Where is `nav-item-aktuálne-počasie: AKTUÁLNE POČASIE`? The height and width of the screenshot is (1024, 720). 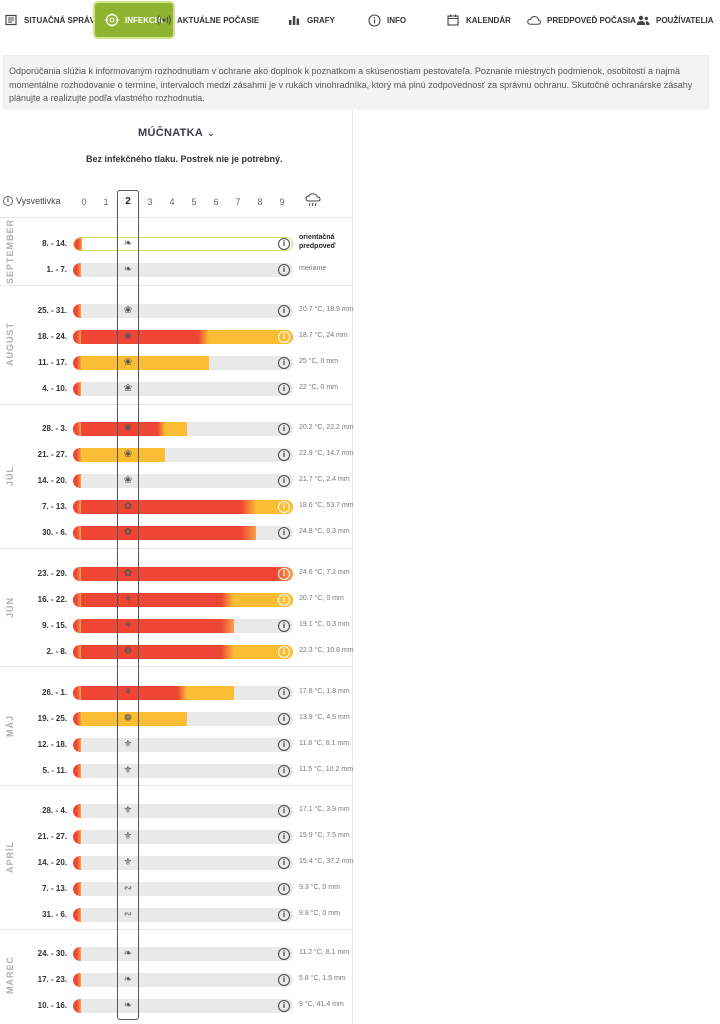 nav-item-aktuálne-počasie: AKTUÁLNE POČASIE is located at coordinates (208, 20).